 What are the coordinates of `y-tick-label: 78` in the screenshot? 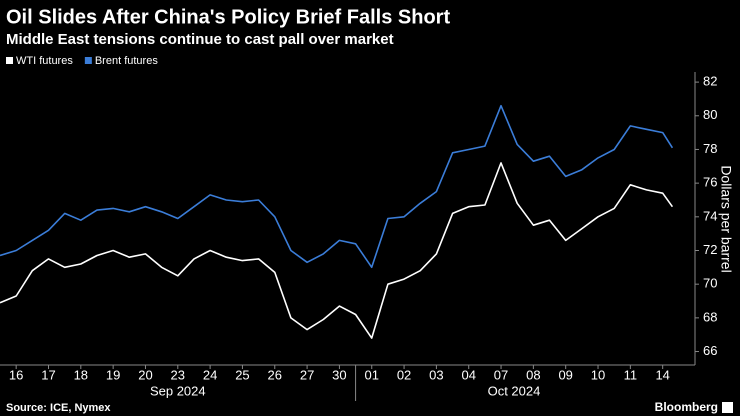 It's located at (710, 148).